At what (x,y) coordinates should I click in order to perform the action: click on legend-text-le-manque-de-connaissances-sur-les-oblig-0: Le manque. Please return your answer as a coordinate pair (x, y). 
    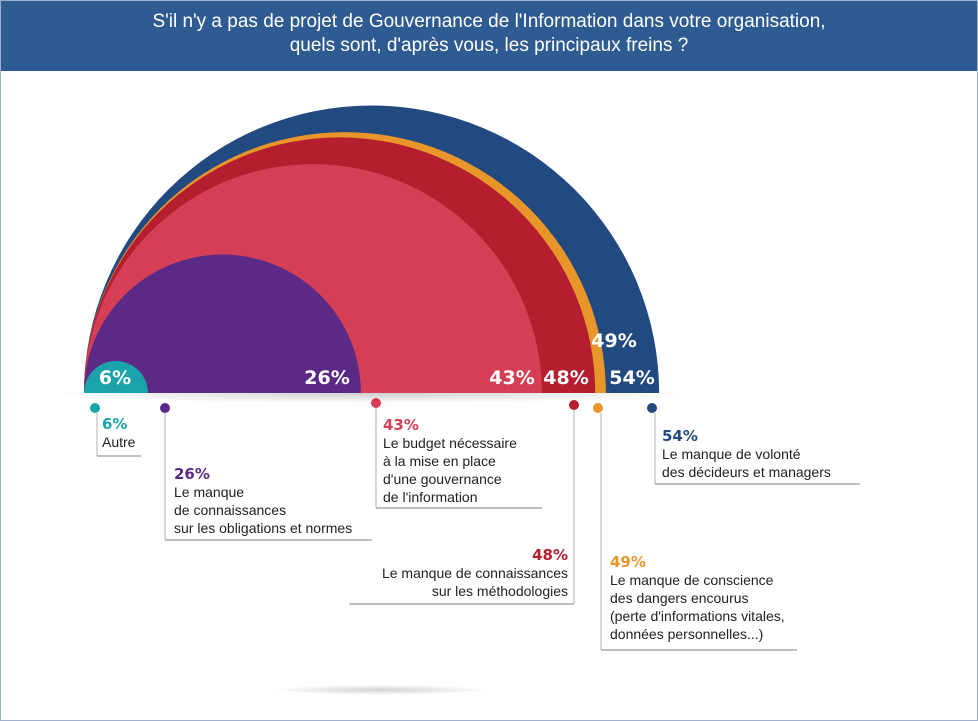
    Looking at the image, I should click on (209, 492).